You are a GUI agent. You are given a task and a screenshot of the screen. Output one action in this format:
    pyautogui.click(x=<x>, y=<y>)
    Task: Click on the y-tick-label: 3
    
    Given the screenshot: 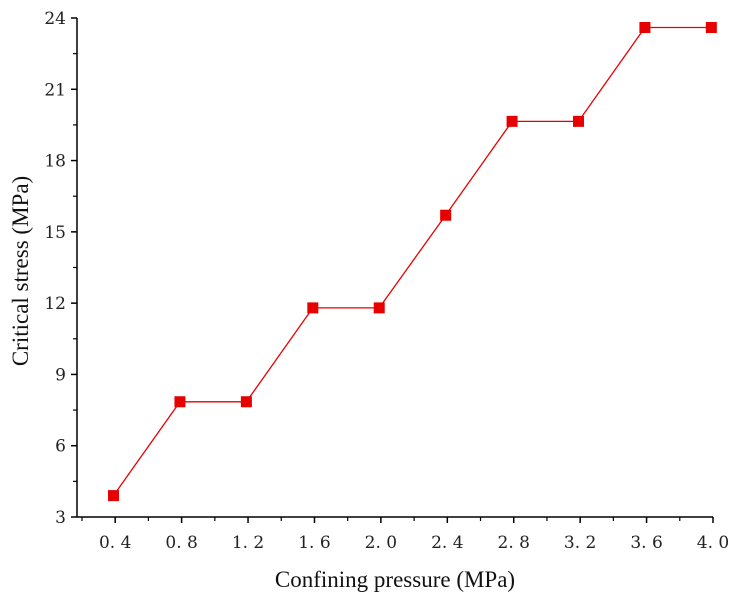 What is the action you would take?
    pyautogui.click(x=60, y=518)
    